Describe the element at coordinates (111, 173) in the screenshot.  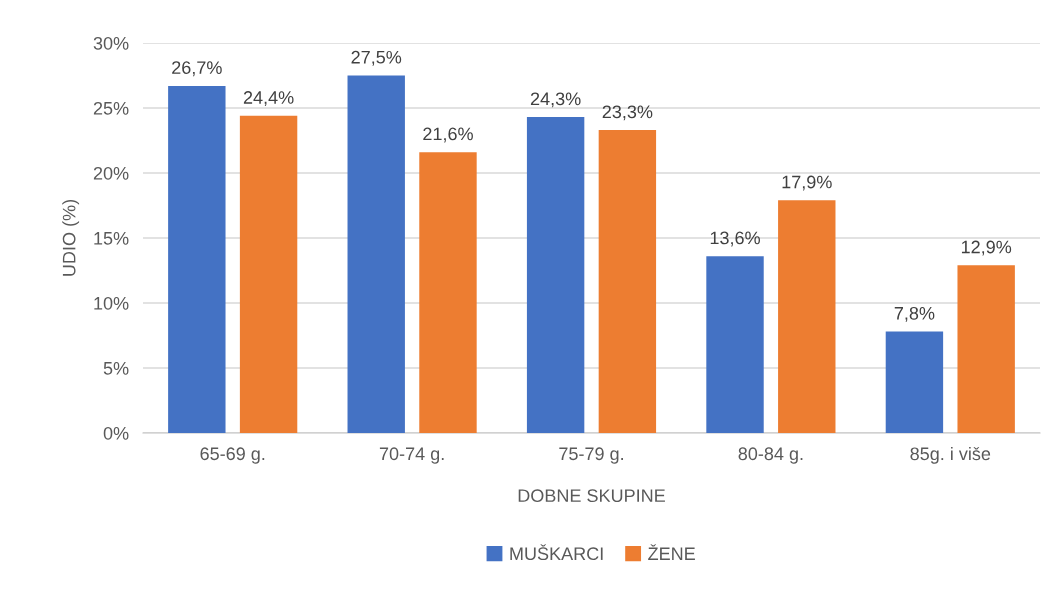
I see `y-tick-label: 20%` at that location.